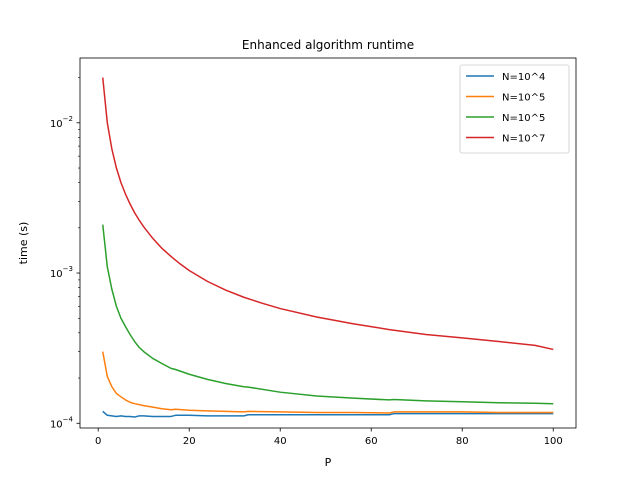 Image resolution: width=640 pixels, height=480 pixels. Describe the element at coordinates (65, 253) in the screenshot. I see `y-axis: 10⁻⁴ 10⁻³ 10⁻²` at that location.